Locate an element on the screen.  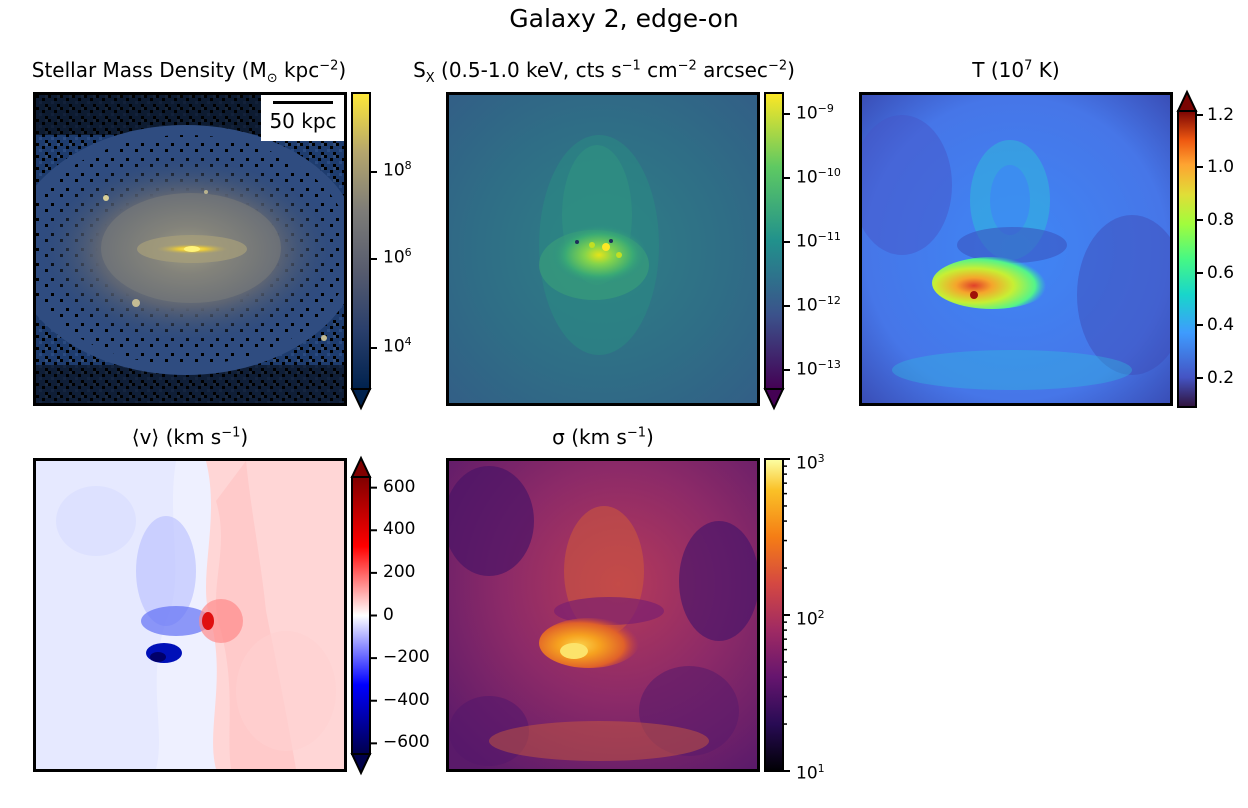
title-text: Stellar Mass Density (M is located at coordinates (149, 70).